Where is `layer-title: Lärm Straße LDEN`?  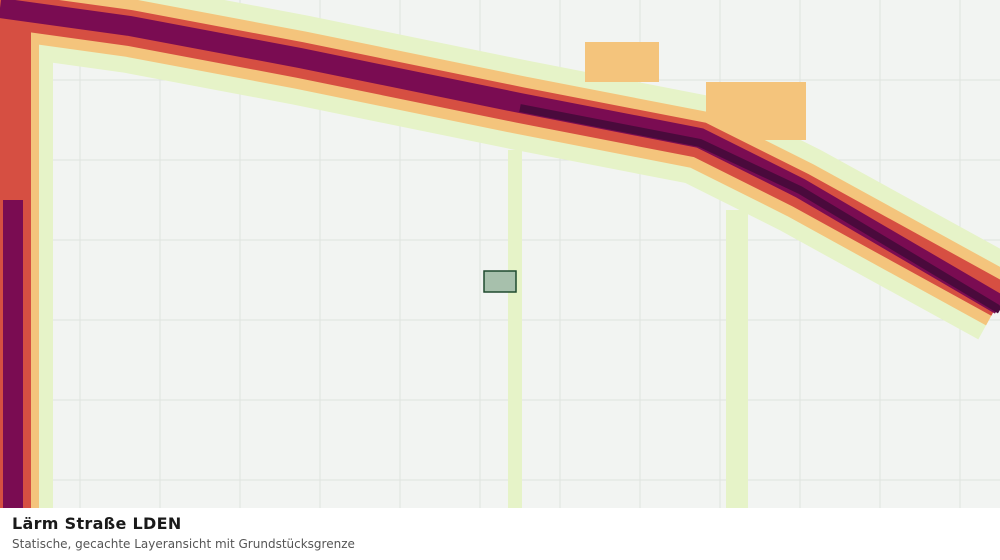
layer-title: Lärm Straße LDEN is located at coordinates (97, 523).